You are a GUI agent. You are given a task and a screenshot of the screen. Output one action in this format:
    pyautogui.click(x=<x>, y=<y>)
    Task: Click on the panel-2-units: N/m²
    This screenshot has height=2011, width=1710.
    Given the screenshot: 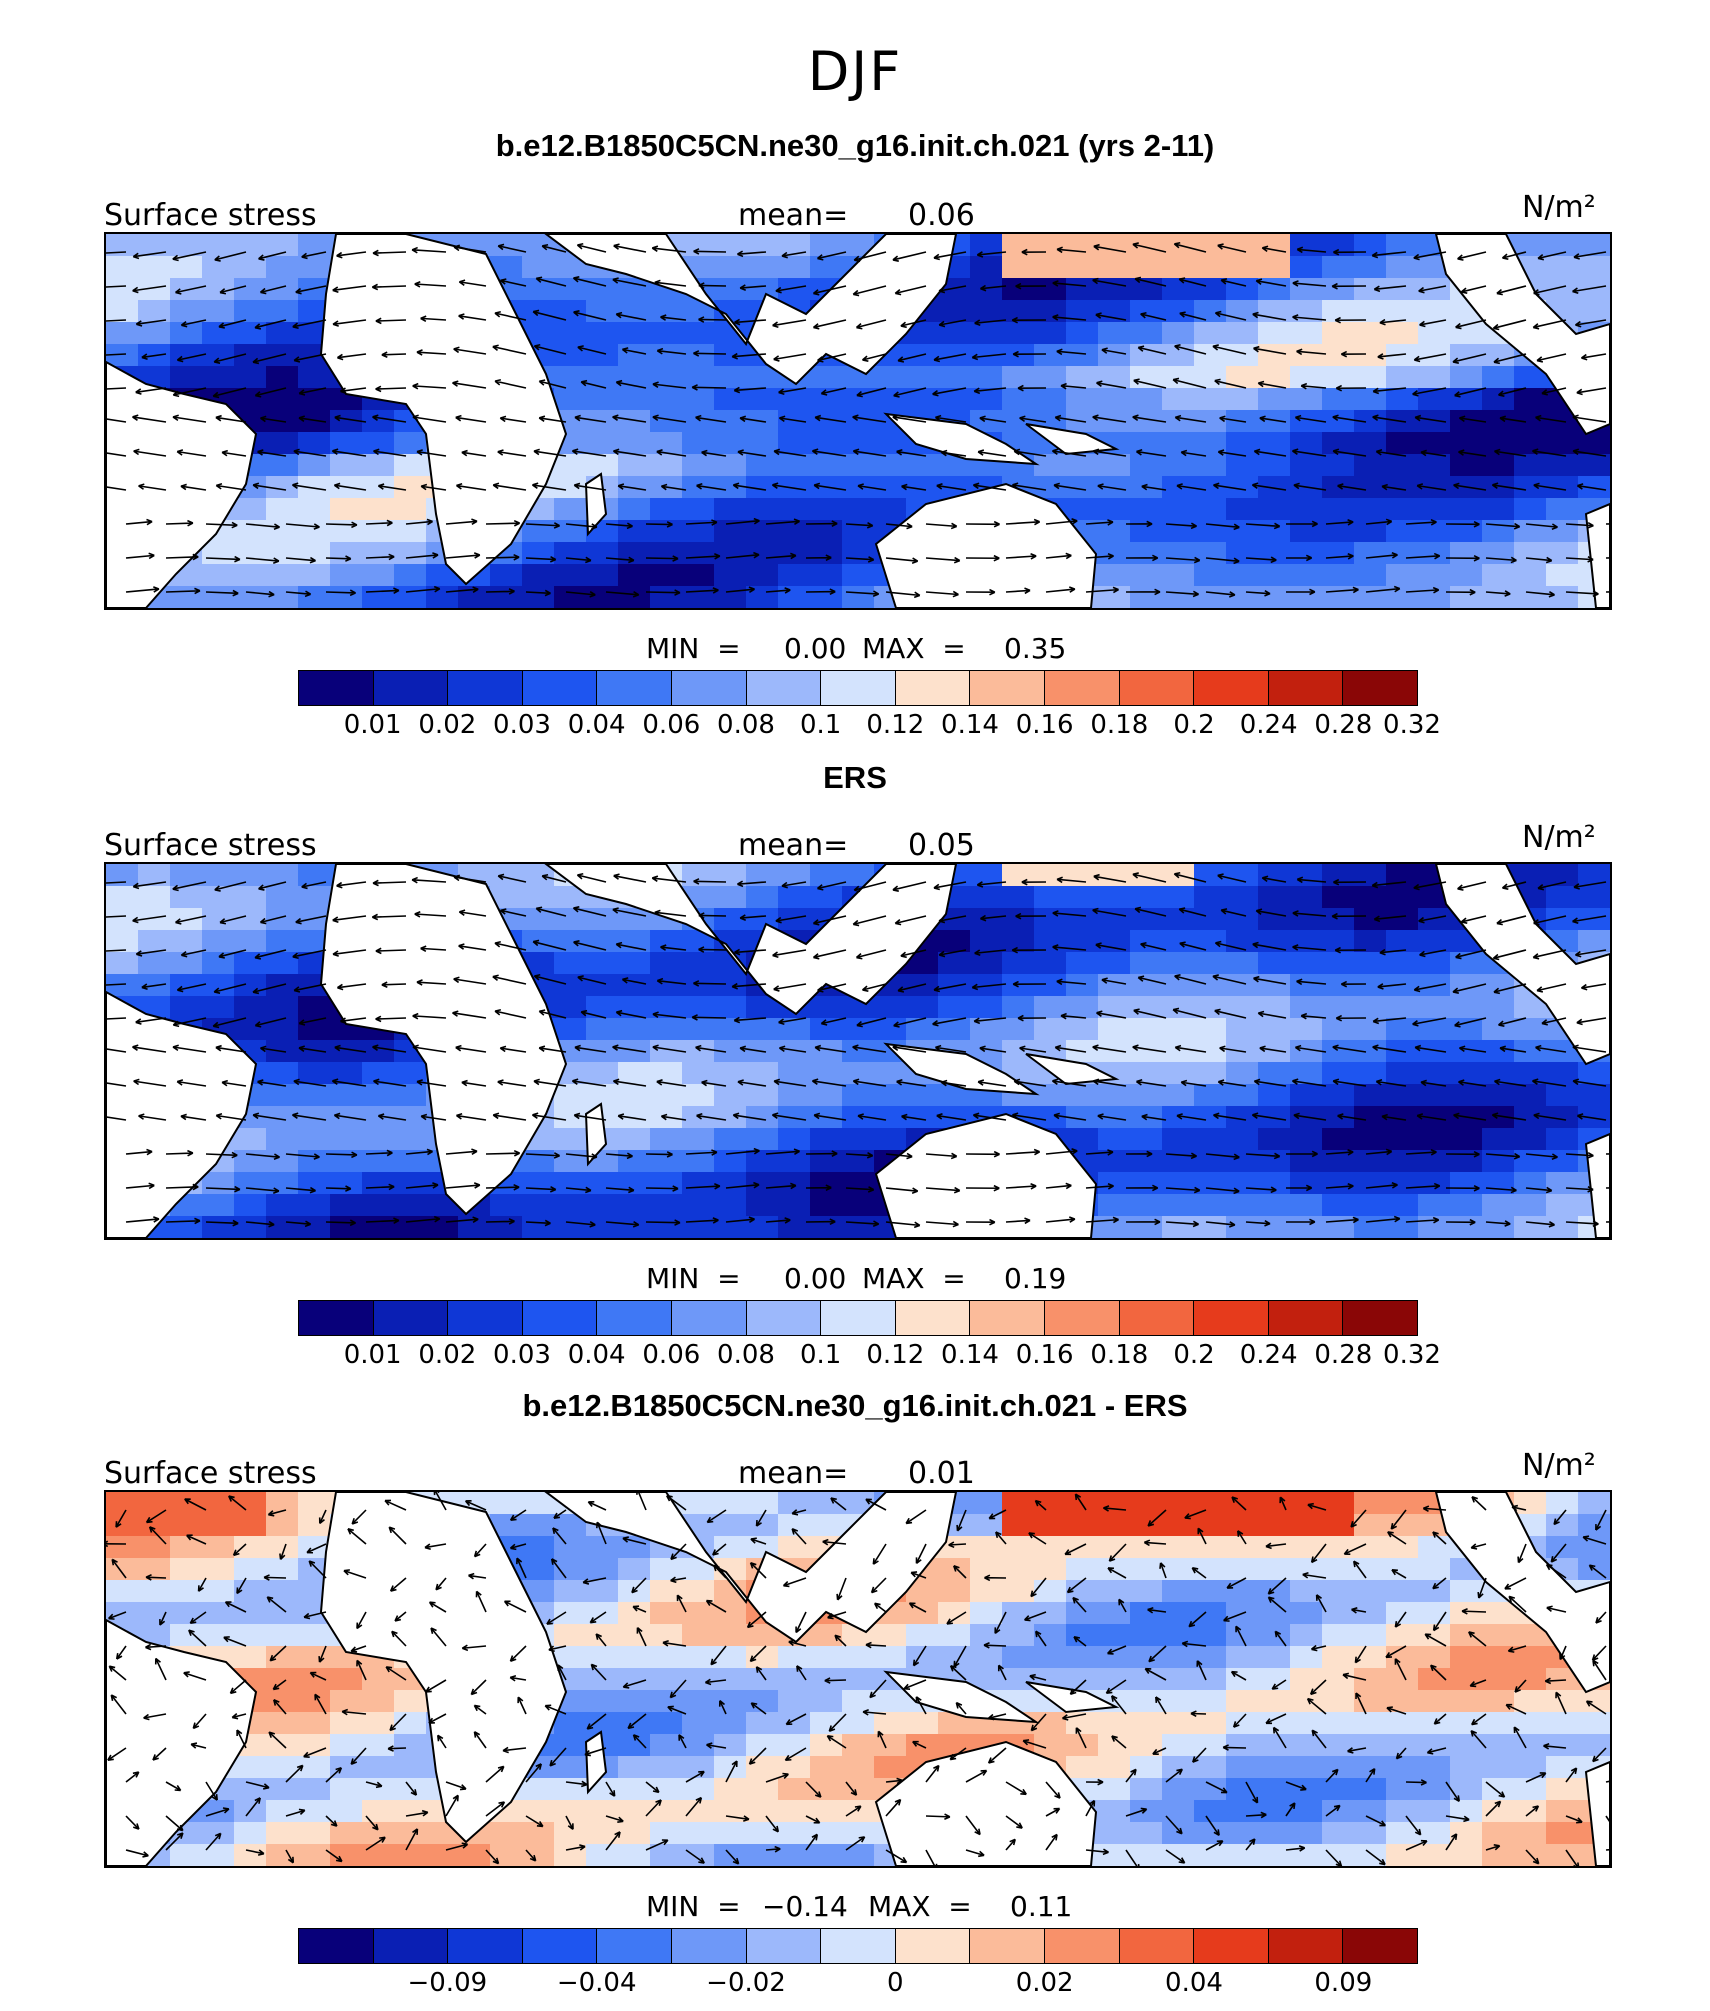 What is the action you would take?
    pyautogui.click(x=1559, y=837)
    